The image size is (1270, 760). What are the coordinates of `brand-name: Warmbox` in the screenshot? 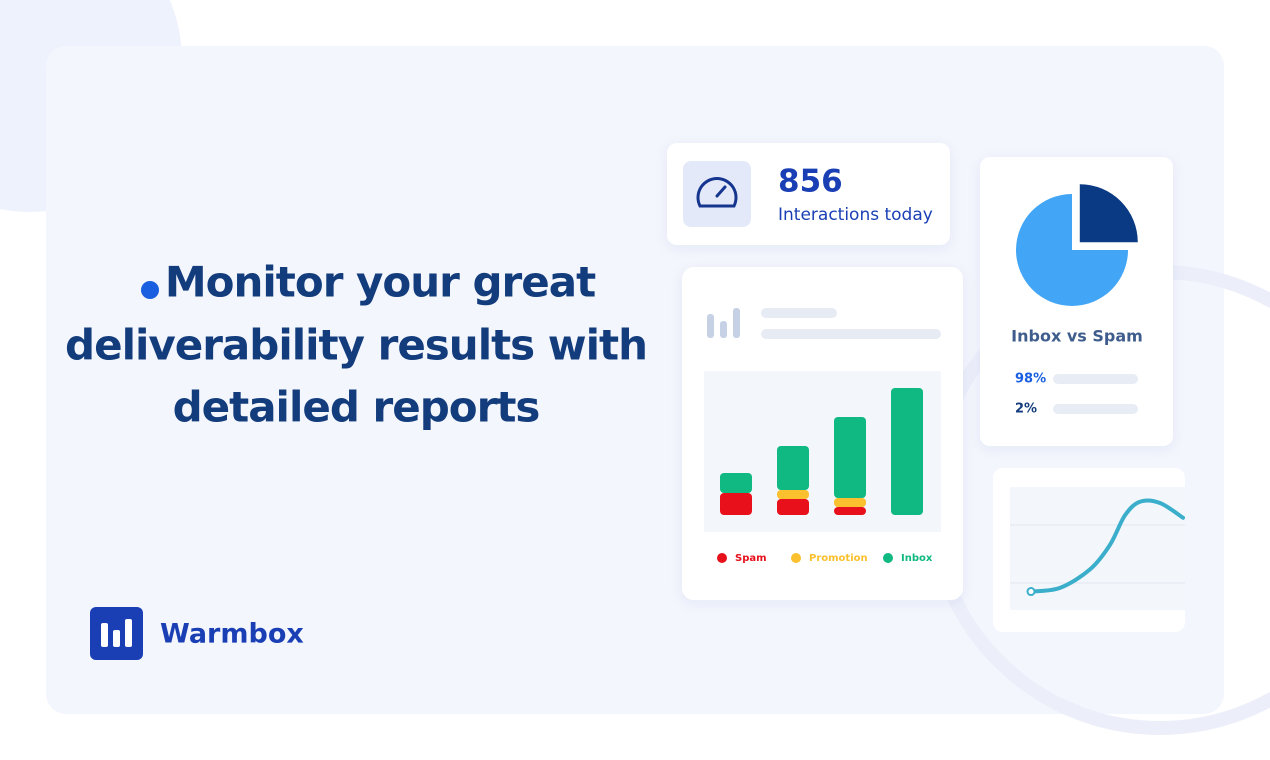 It's located at (232, 634).